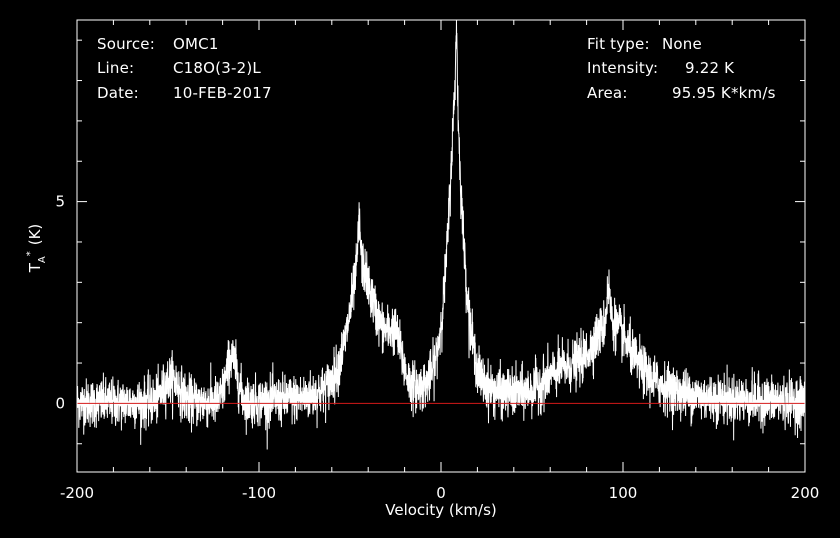  I want to click on x-tick-label: 0, so click(441, 493).